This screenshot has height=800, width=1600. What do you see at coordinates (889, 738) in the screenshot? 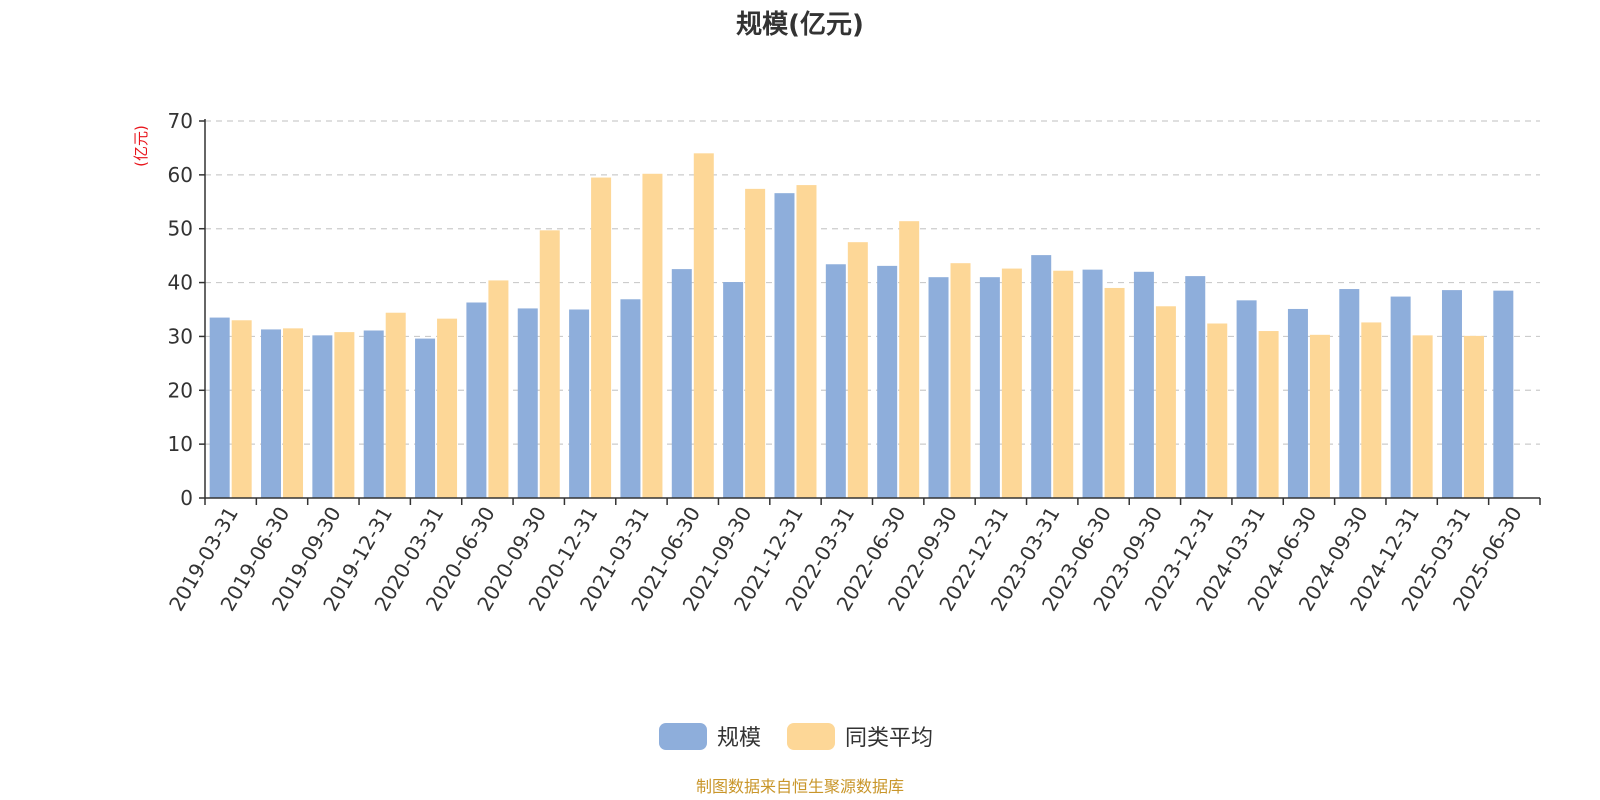
I see `legend-label: 同类平均` at bounding box center [889, 738].